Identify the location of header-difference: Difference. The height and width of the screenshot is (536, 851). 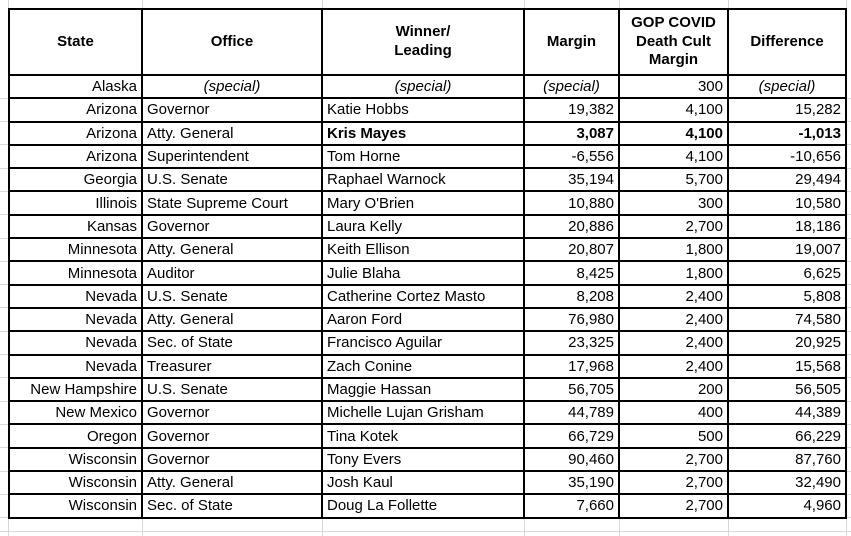
(787, 42).